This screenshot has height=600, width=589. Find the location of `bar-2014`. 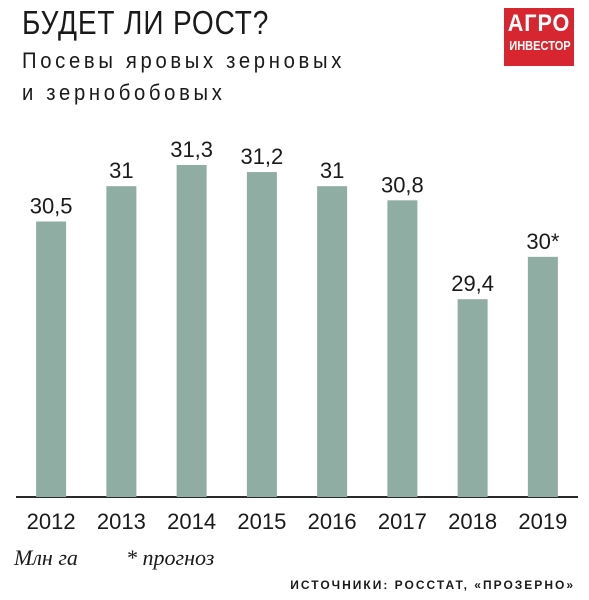

bar-2014 is located at coordinates (191, 331).